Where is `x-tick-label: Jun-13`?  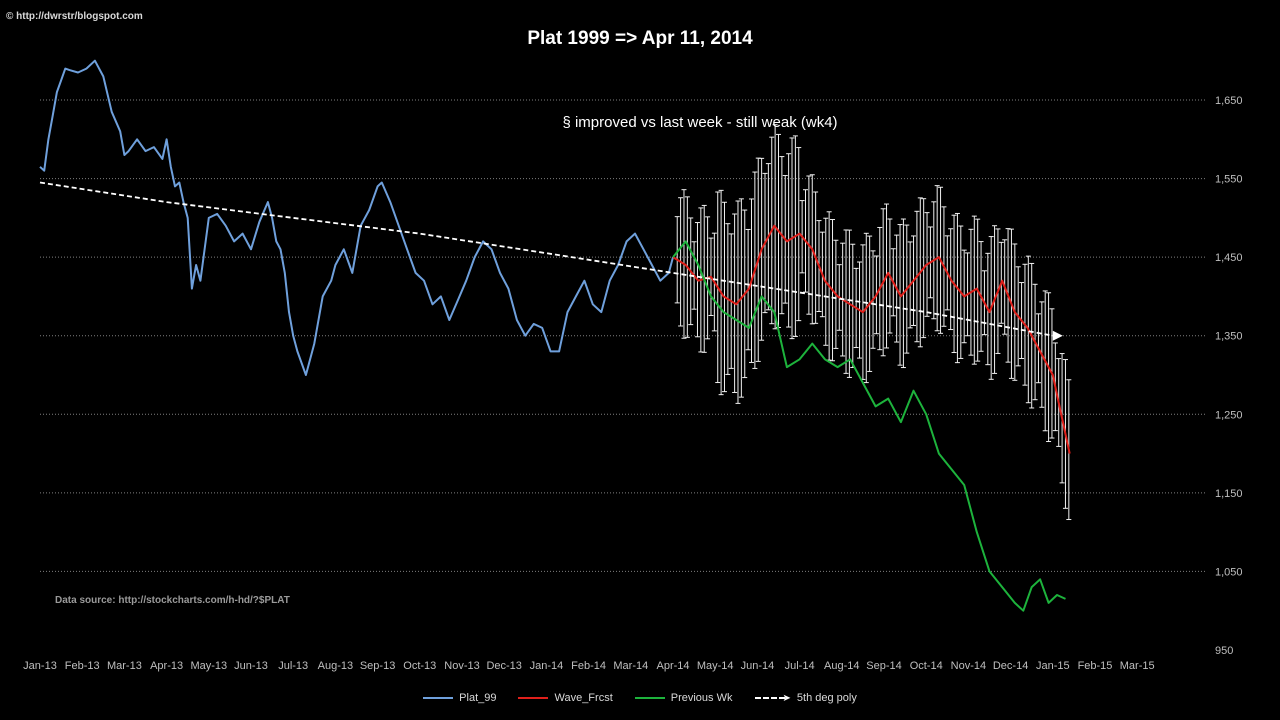 x-tick-label: Jun-13 is located at coordinates (251, 666).